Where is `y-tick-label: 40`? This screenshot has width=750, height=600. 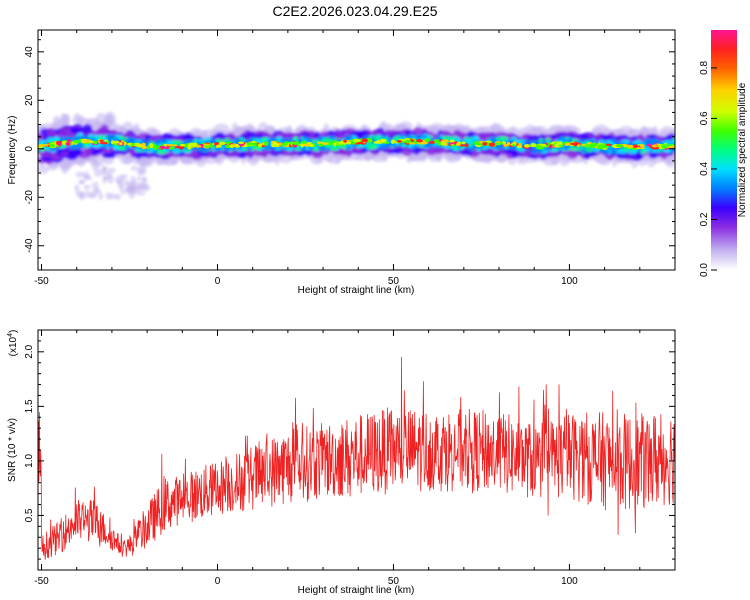 y-tick-label: 40 is located at coordinates (29, 52).